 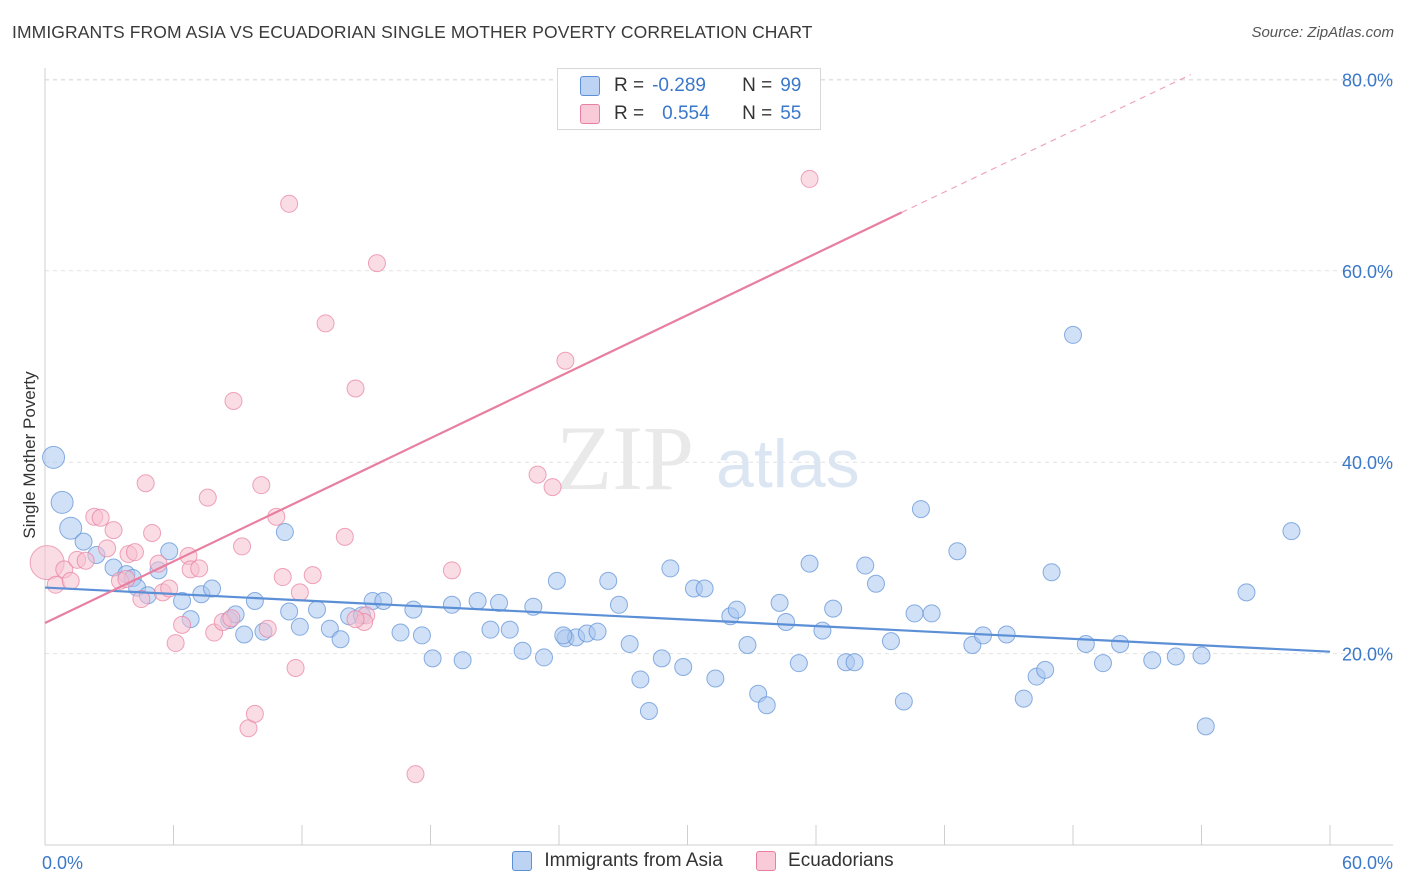 I want to click on x-tick-label: 0.0%, so click(x=62, y=863).